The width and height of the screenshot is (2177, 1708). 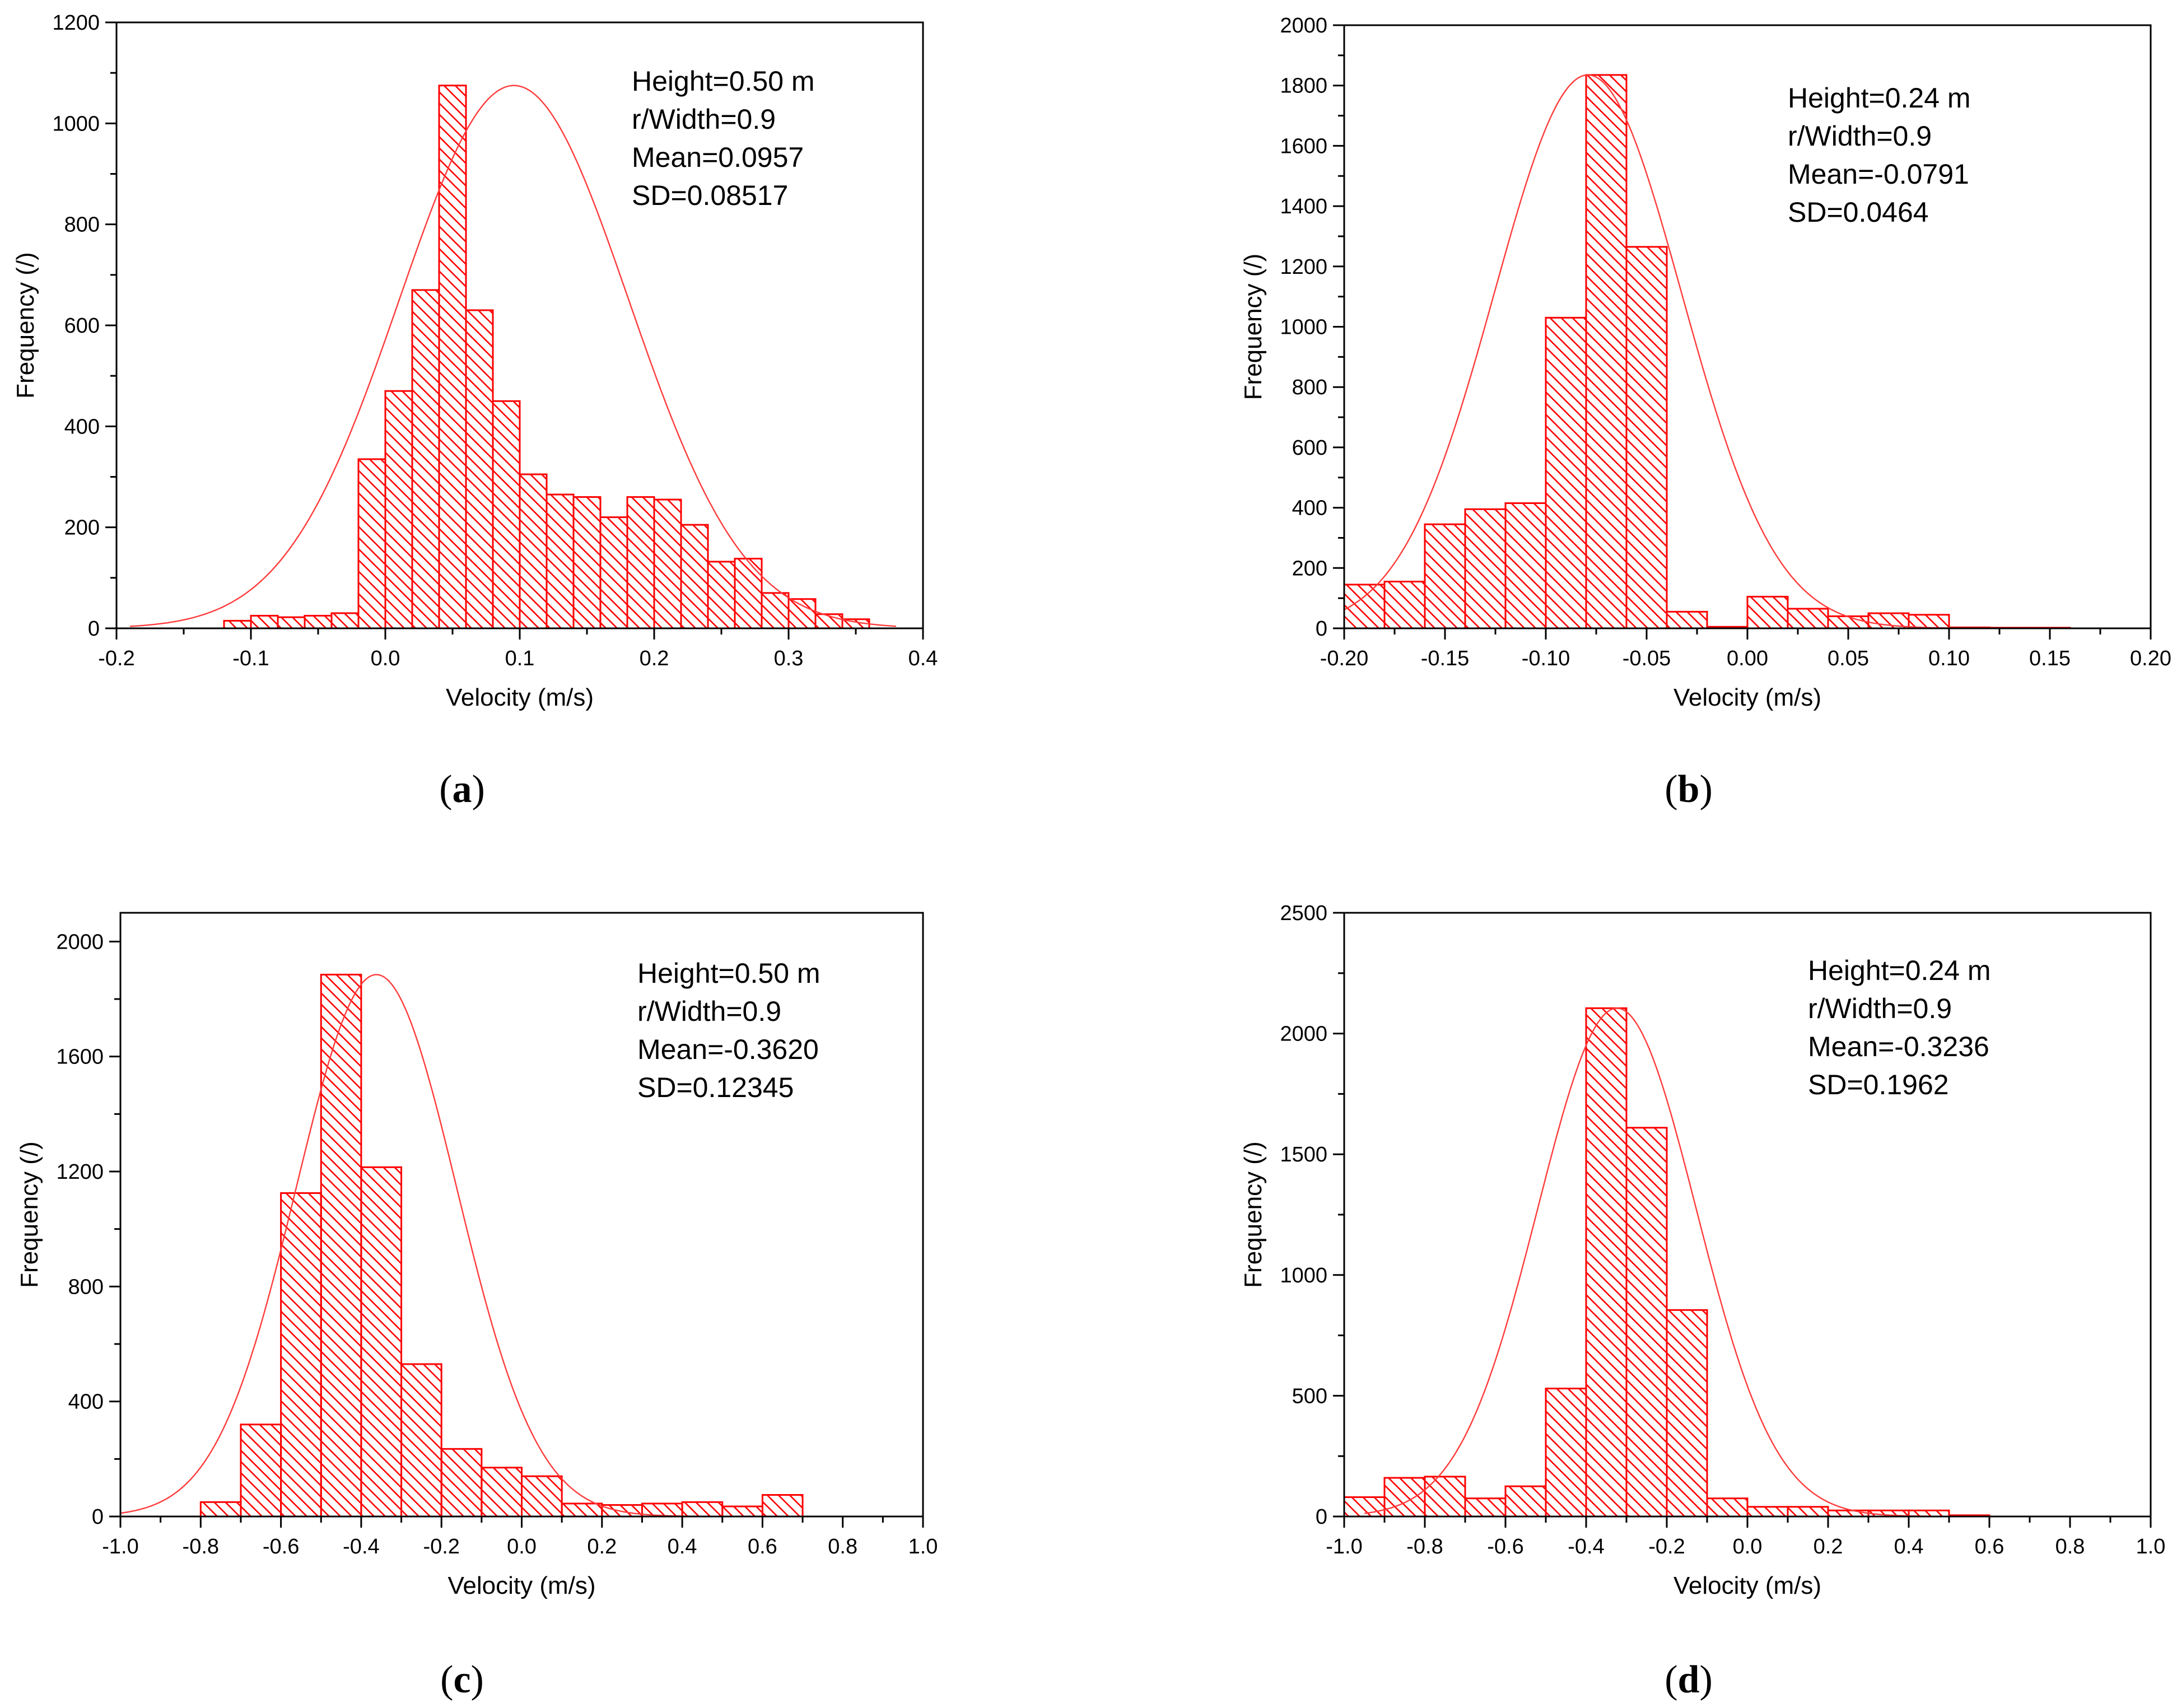 I want to click on stats-annotation: Mean=-0.3620, so click(x=728, y=1050).